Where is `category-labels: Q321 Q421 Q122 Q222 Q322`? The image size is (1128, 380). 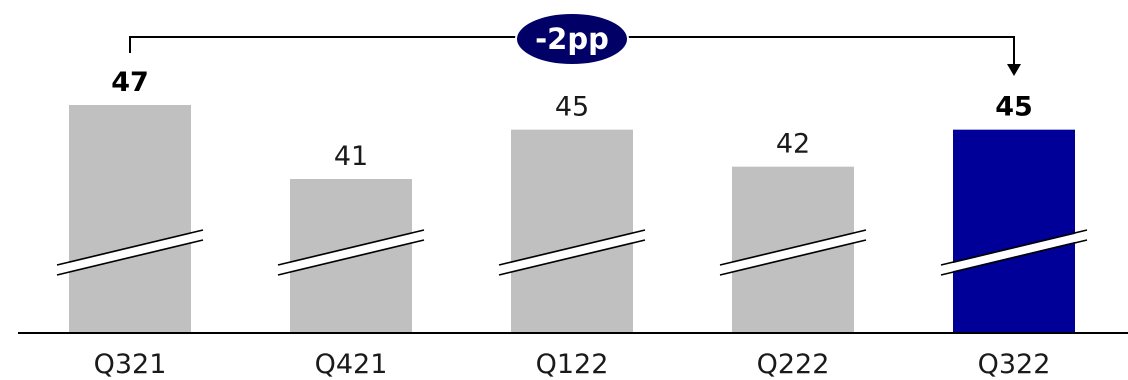 category-labels: Q321 Q421 Q122 Q222 Q322 is located at coordinates (572, 364).